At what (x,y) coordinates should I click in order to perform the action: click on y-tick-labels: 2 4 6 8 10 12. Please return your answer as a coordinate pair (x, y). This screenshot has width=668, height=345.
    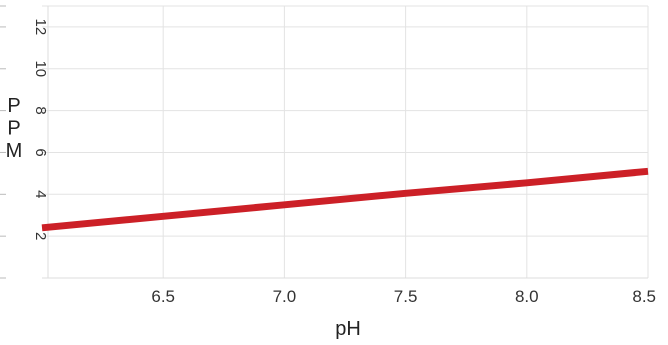
    Looking at the image, I should click on (40, 130).